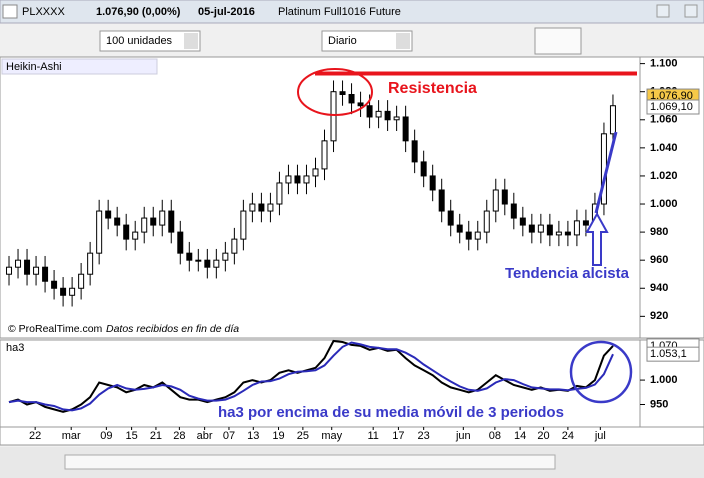 The width and height of the screenshot is (704, 478). Describe the element at coordinates (432, 88) in the screenshot. I see `resistance-label: Resistencia` at that location.